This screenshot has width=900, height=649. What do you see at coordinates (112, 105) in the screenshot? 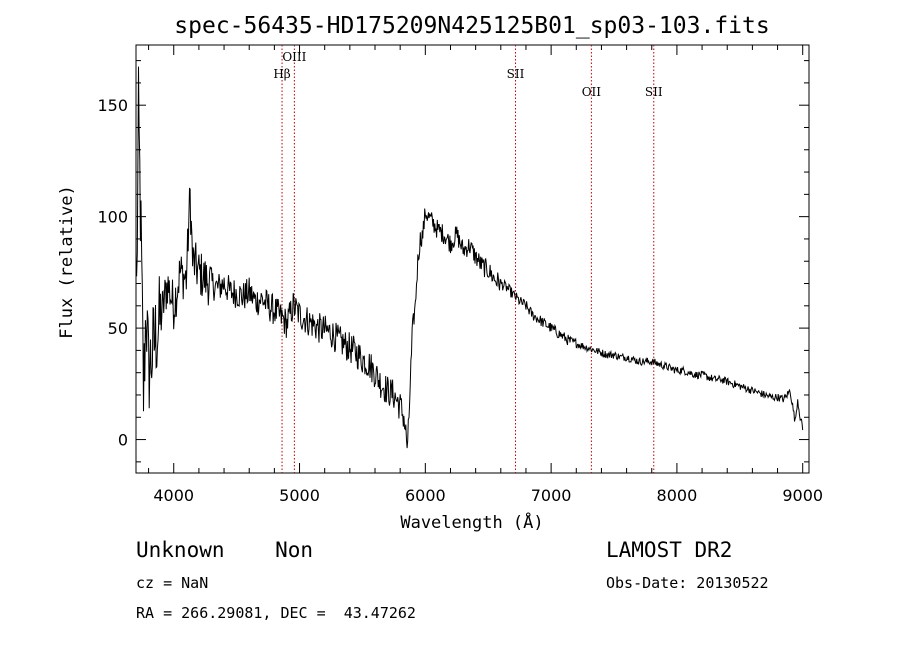
I see `y-tick-label: 150` at bounding box center [112, 105].